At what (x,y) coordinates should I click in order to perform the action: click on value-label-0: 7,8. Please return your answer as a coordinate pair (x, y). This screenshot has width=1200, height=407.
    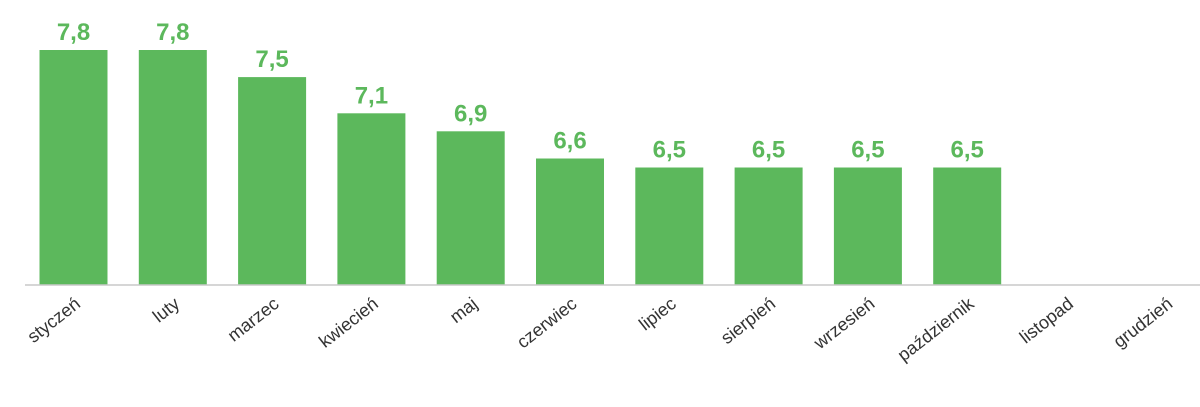
    Looking at the image, I should click on (73, 32).